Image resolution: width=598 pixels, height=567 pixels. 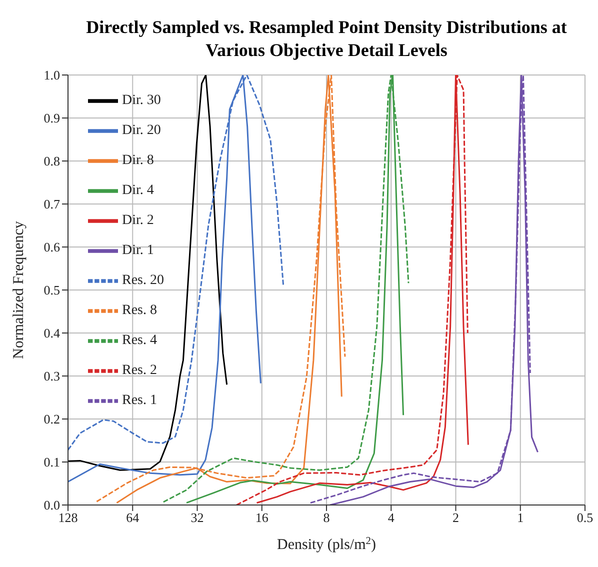 I want to click on y-tick-label: 1.0, so click(x=52, y=75).